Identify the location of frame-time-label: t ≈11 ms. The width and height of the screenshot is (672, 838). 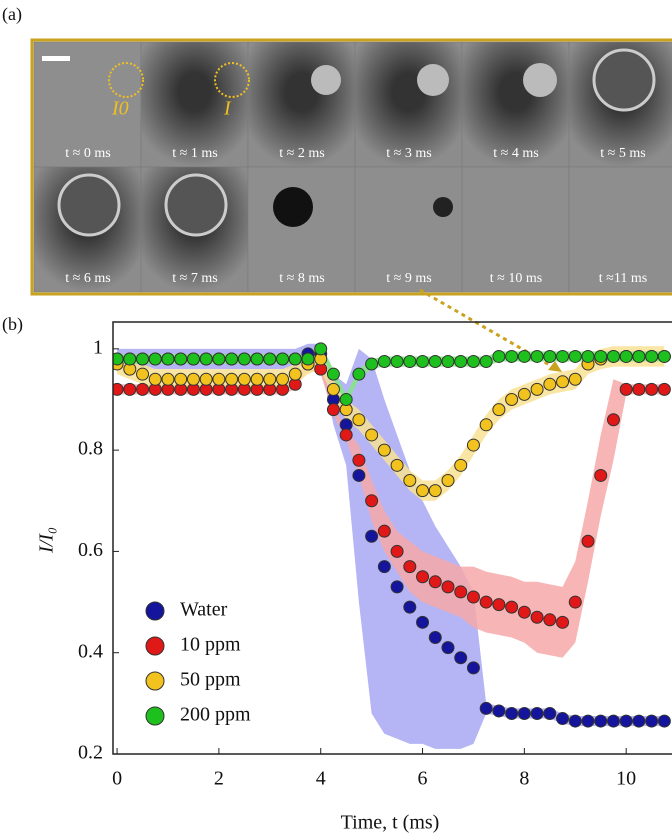
(623, 278).